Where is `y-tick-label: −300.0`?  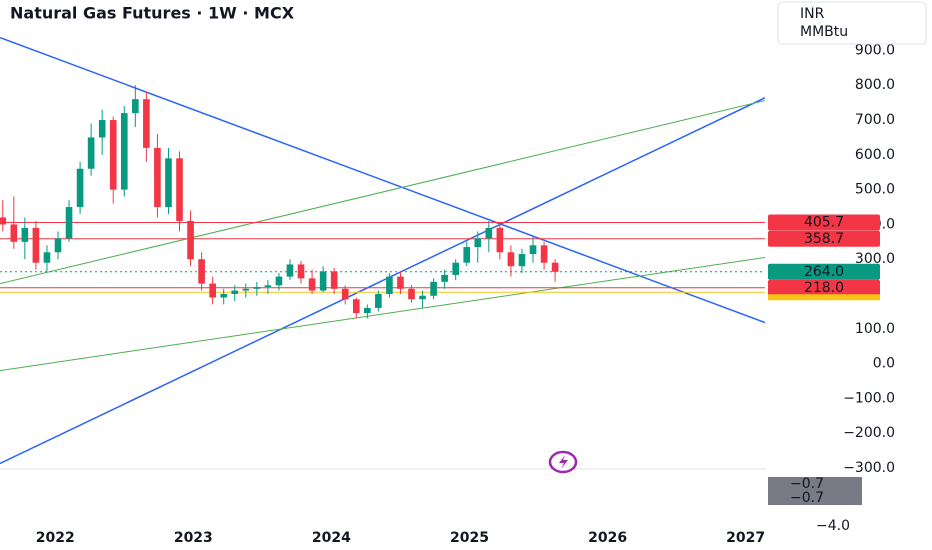
y-tick-label: −300.0 is located at coordinates (869, 468).